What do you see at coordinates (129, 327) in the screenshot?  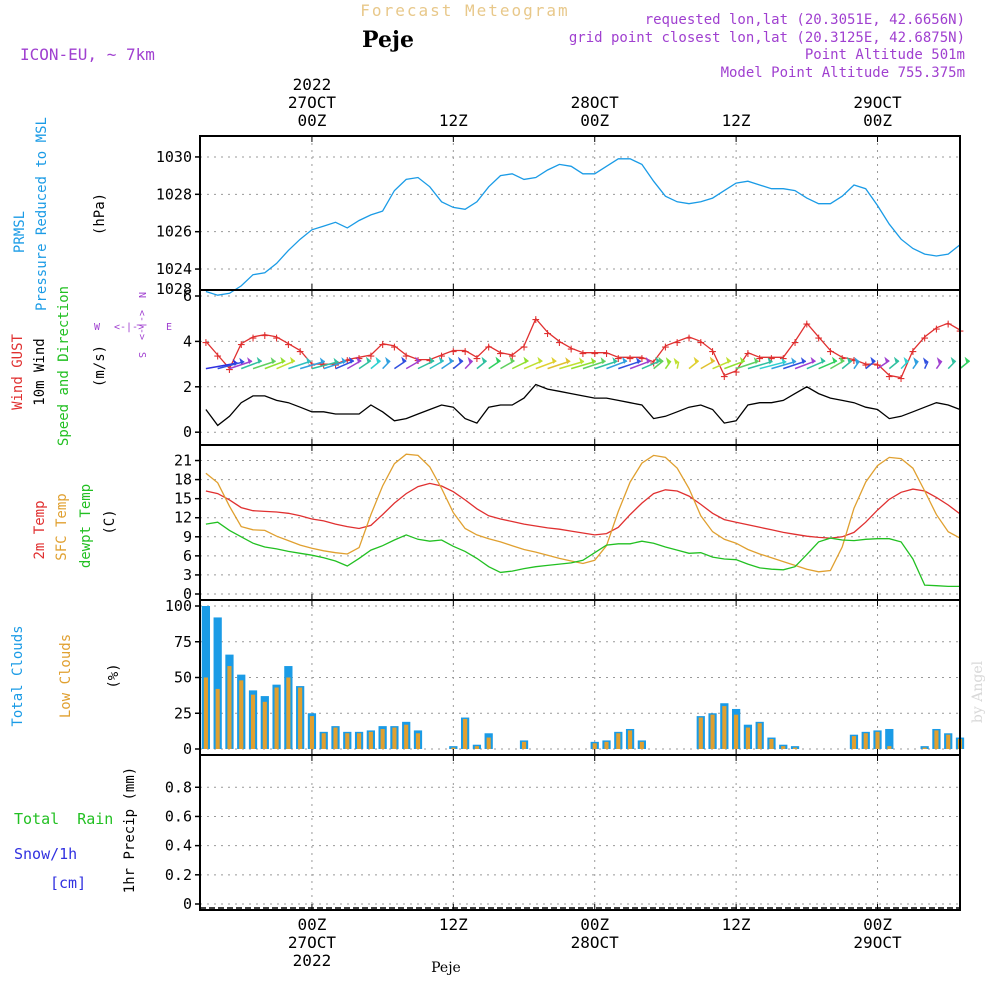 I see `compass-we-arrow: <-|->` at bounding box center [129, 327].